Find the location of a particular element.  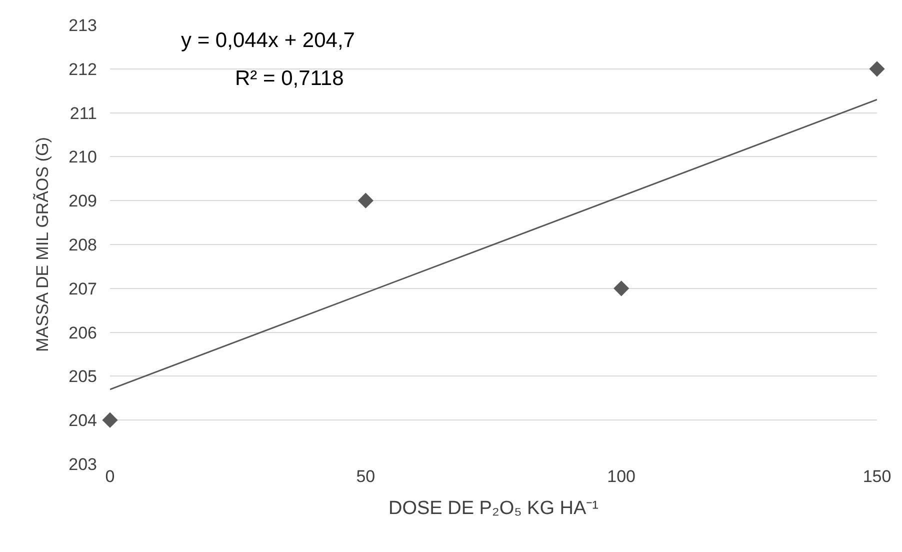

y-tick-label: 209 is located at coordinates (82, 201).